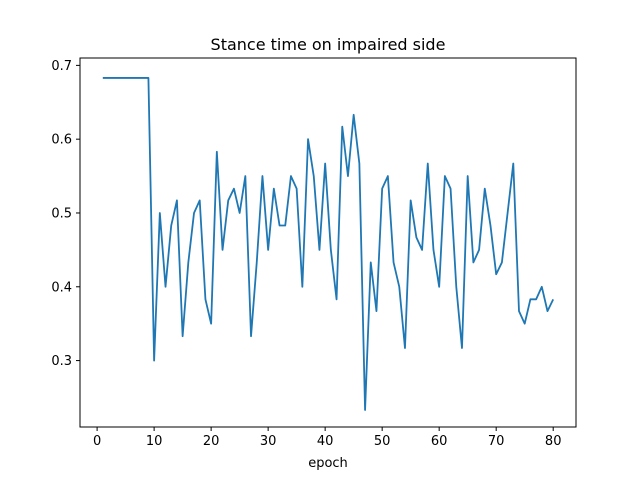  Describe the element at coordinates (61, 287) in the screenshot. I see `y-tick-label: 0.4` at that location.